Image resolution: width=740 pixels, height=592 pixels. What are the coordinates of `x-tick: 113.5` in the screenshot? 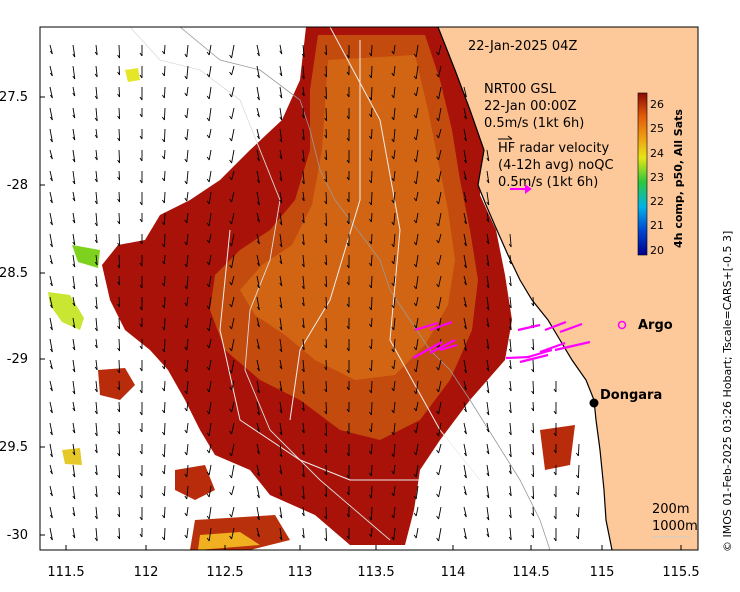 It's located at (375, 572).